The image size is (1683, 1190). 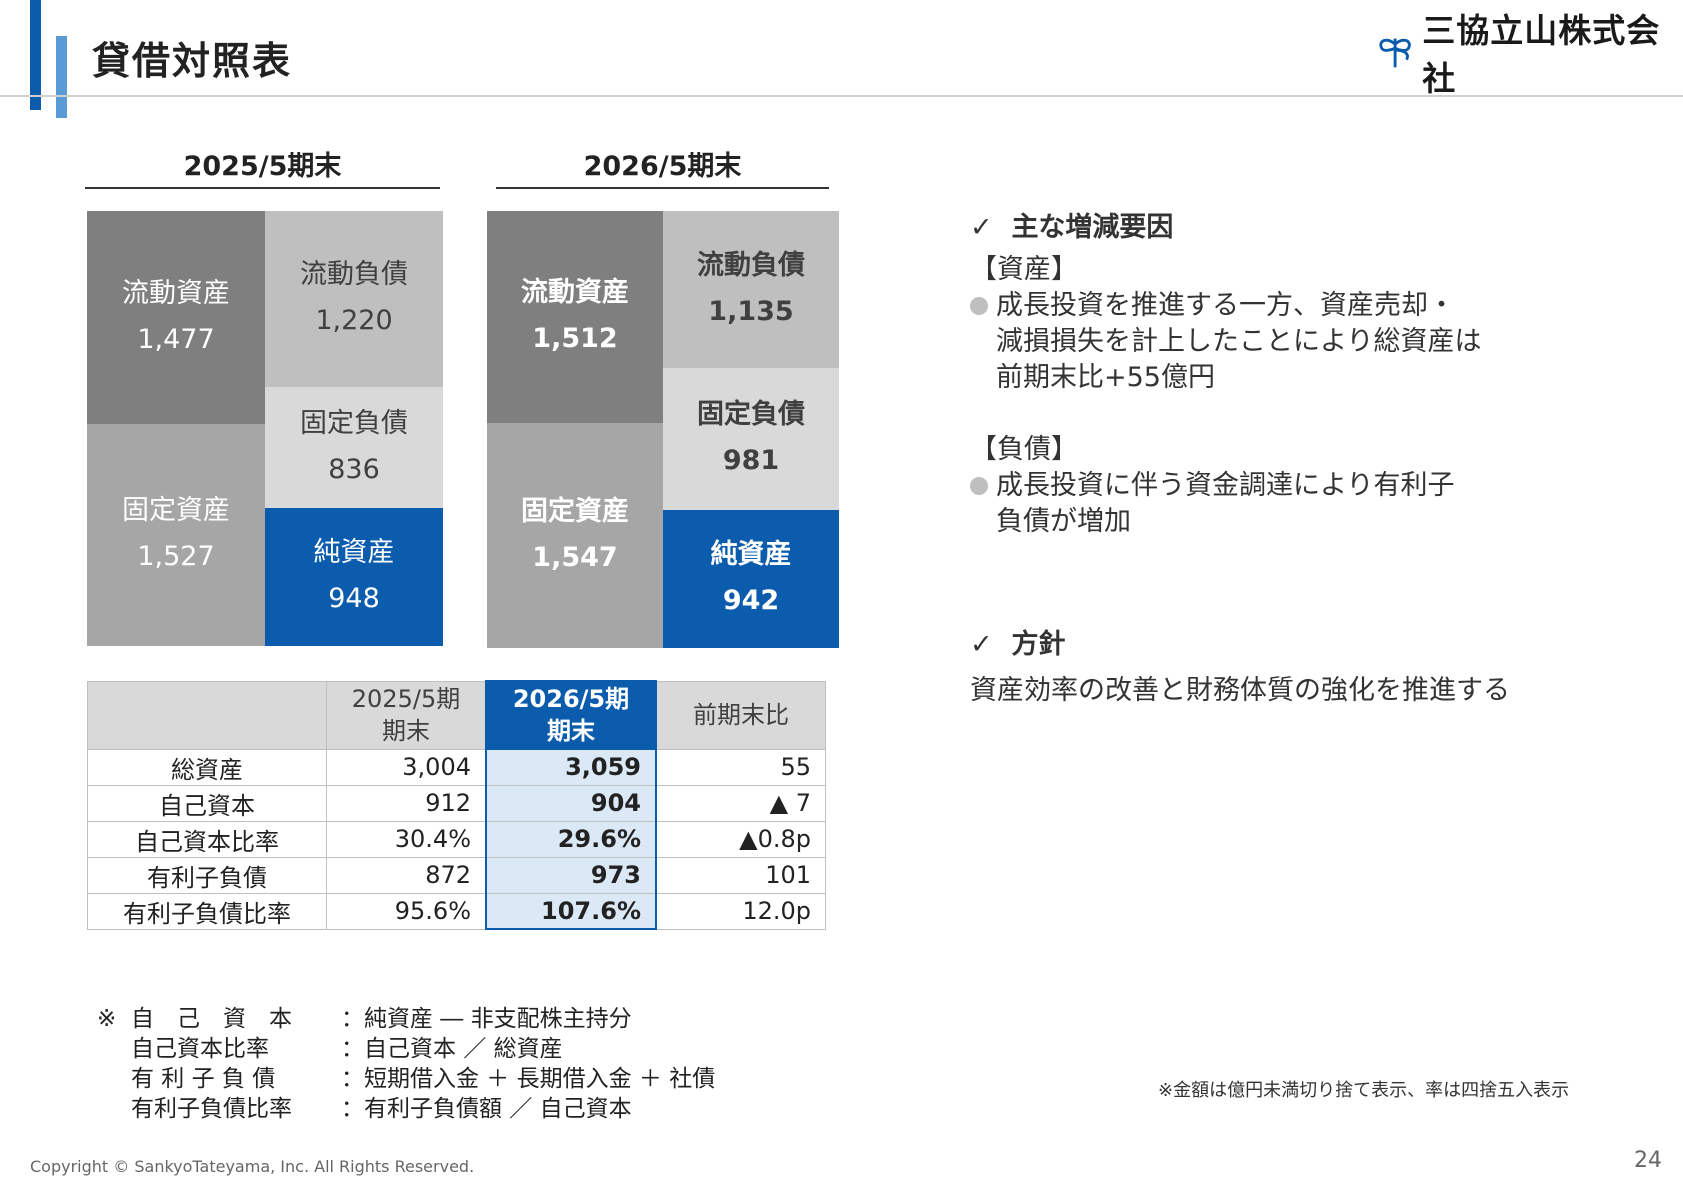 I want to click on row-diff: ▲0.8p, so click(x=740, y=839).